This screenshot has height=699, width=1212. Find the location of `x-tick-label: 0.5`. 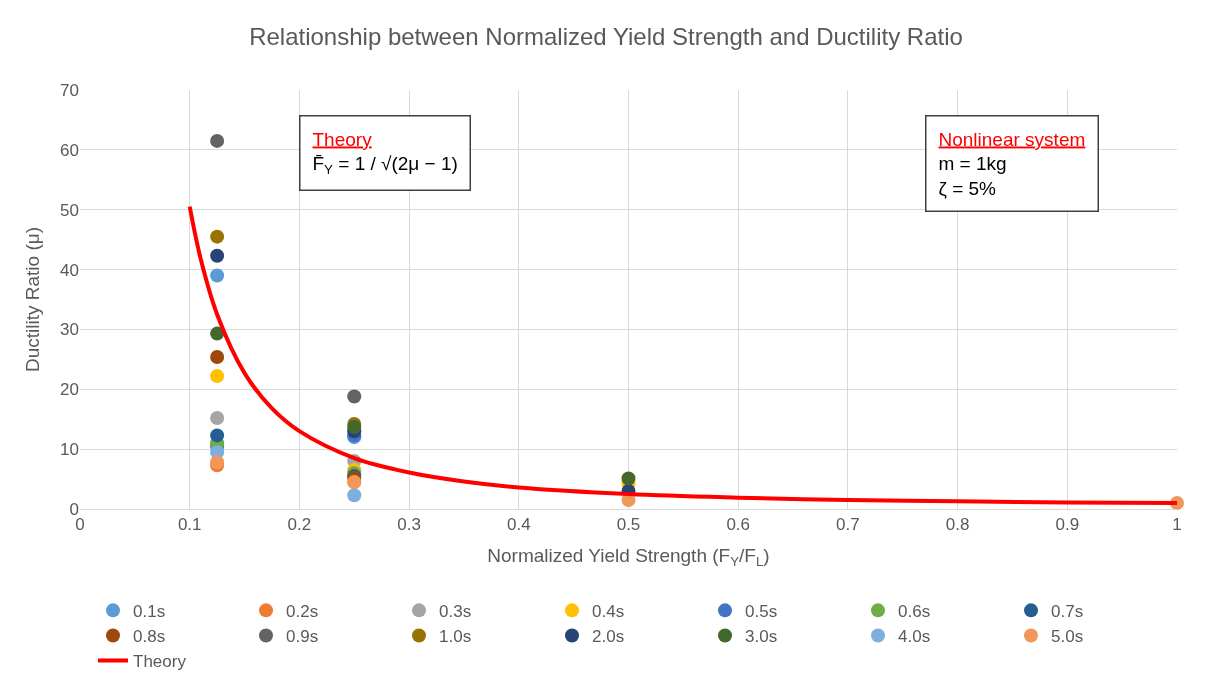

x-tick-label: 0.5 is located at coordinates (628, 525).